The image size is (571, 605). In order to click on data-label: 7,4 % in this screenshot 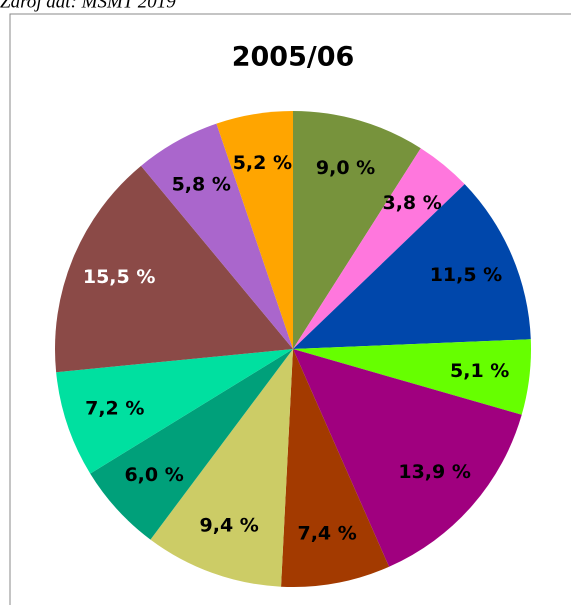, I will do `click(326, 533)`.